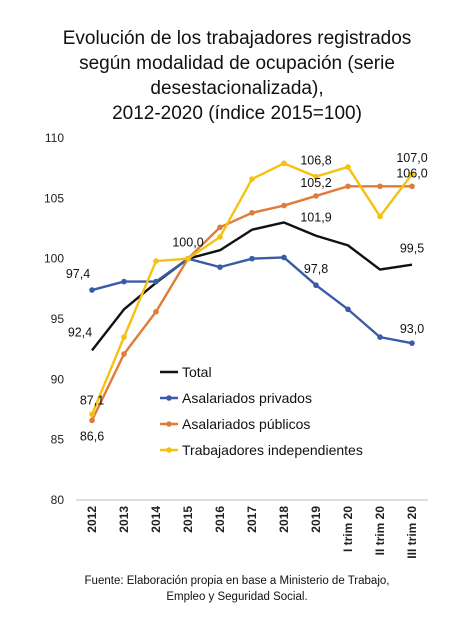  Describe the element at coordinates (187, 243) in the screenshot. I see `data-label: 100,0` at that location.